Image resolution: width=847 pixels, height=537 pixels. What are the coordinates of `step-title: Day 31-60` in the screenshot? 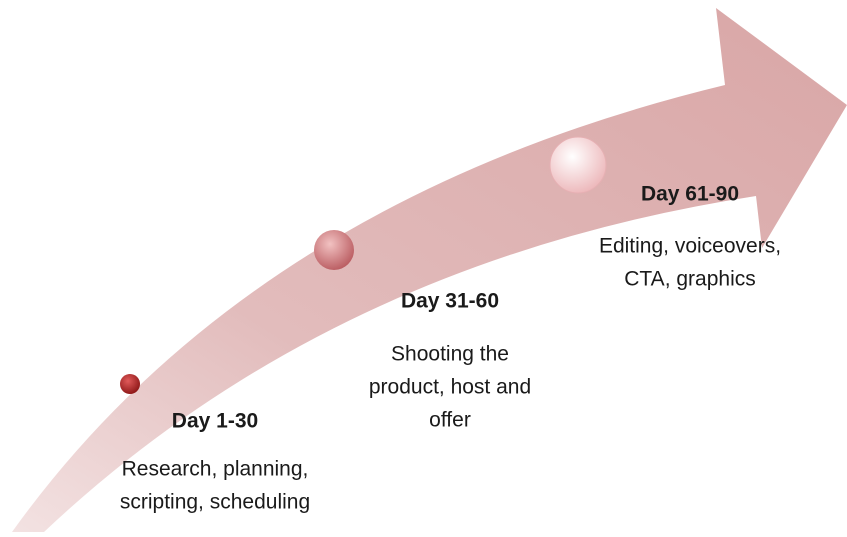 It's located at (450, 301).